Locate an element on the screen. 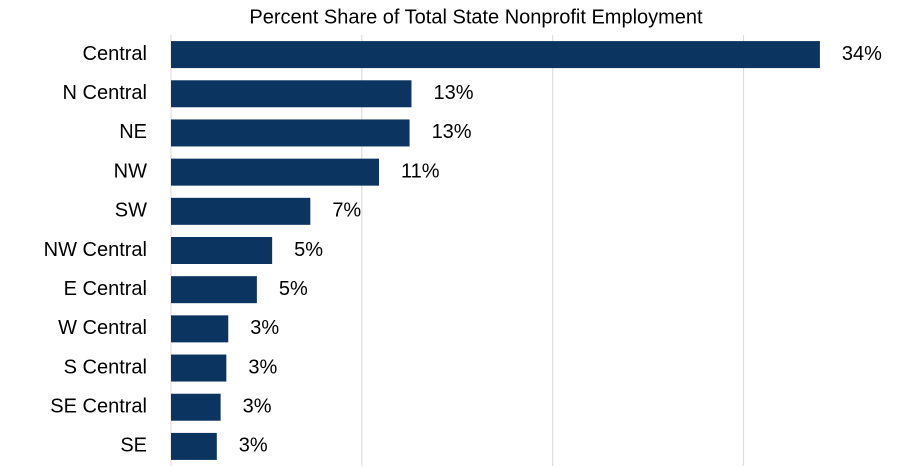  y-tick-label: SE Central is located at coordinates (98, 407).